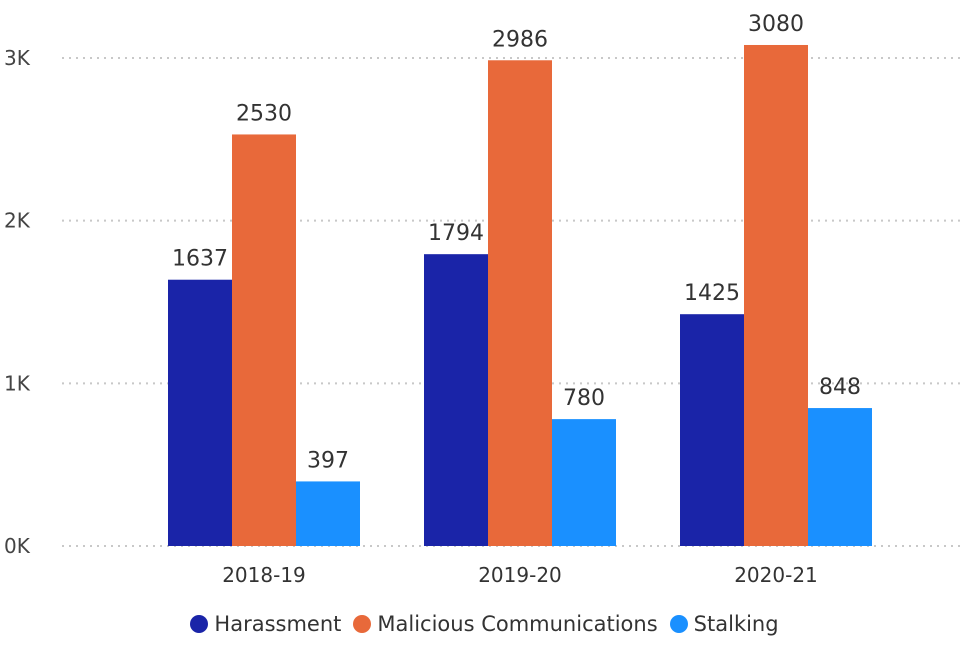 The width and height of the screenshot is (969, 649). I want to click on data-label: 397, so click(328, 460).